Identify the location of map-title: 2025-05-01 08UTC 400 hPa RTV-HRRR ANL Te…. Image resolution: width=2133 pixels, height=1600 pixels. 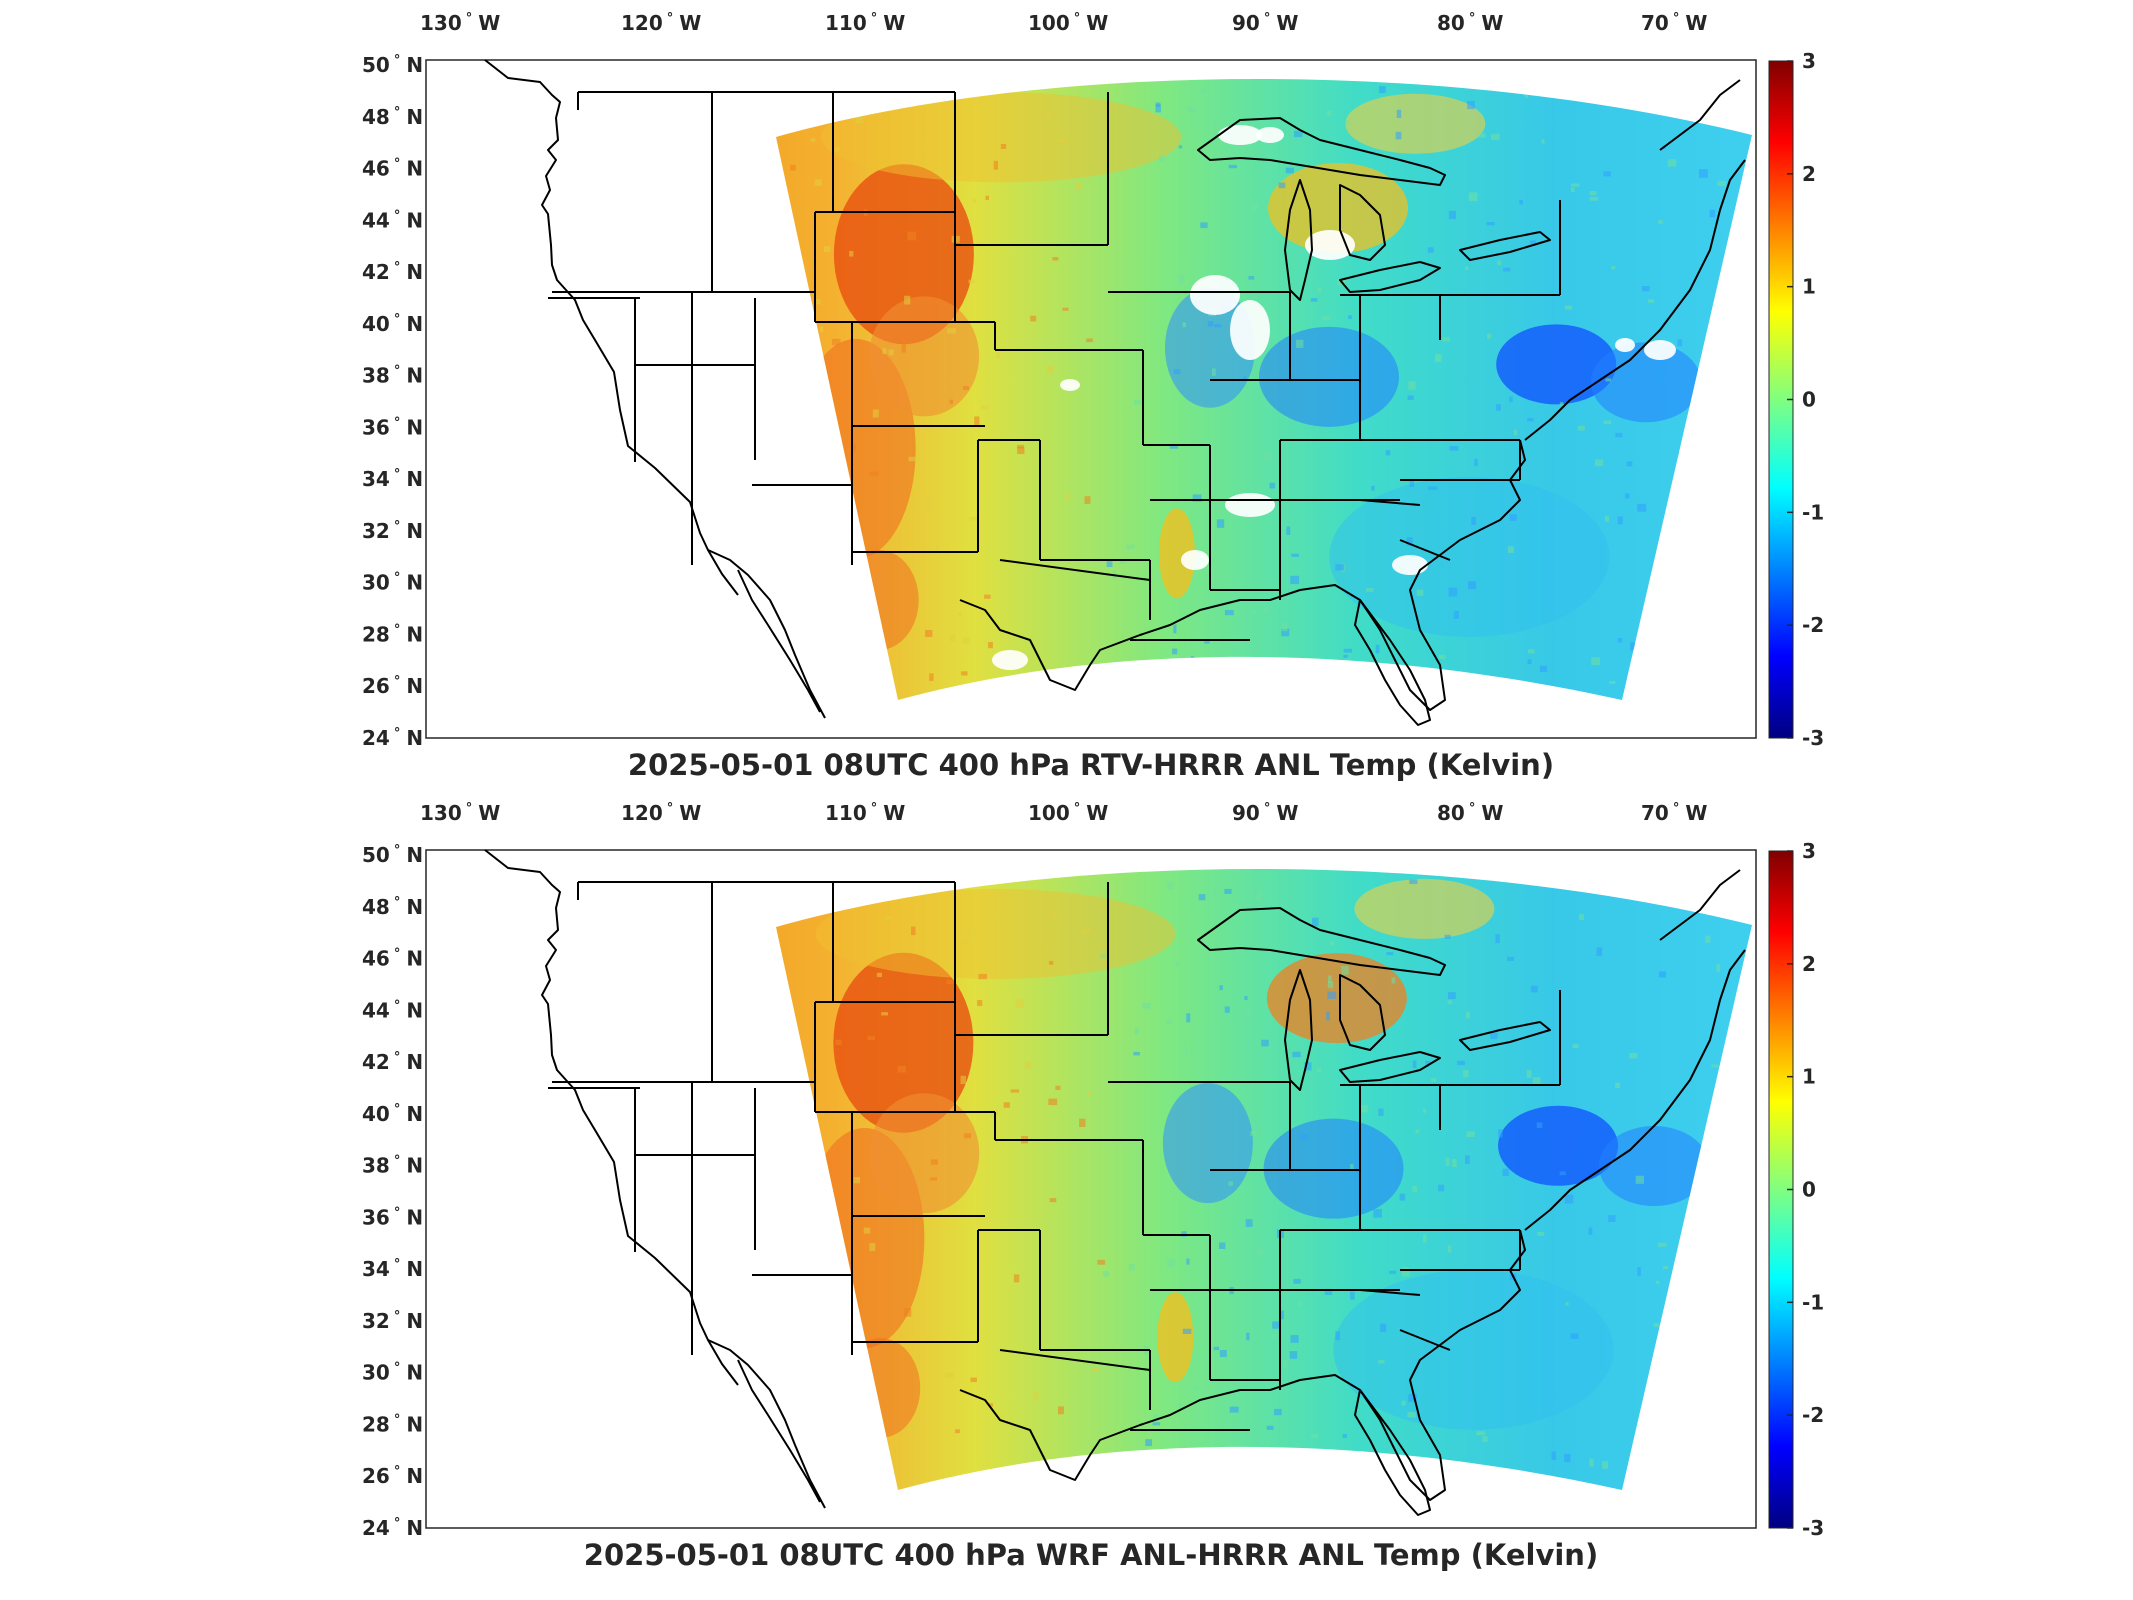
(1091, 765).